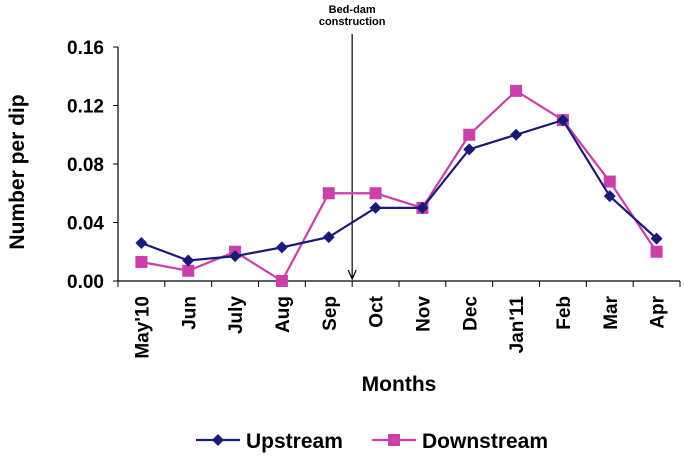 The height and width of the screenshot is (459, 684). Describe the element at coordinates (470, 313) in the screenshot. I see `x-tick-label: Dec` at that location.